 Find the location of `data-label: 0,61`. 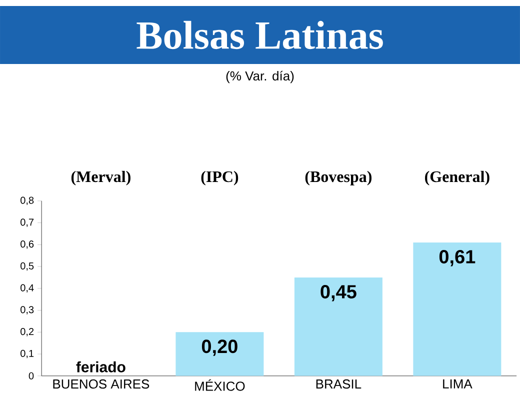

data-label: 0,61 is located at coordinates (457, 258).